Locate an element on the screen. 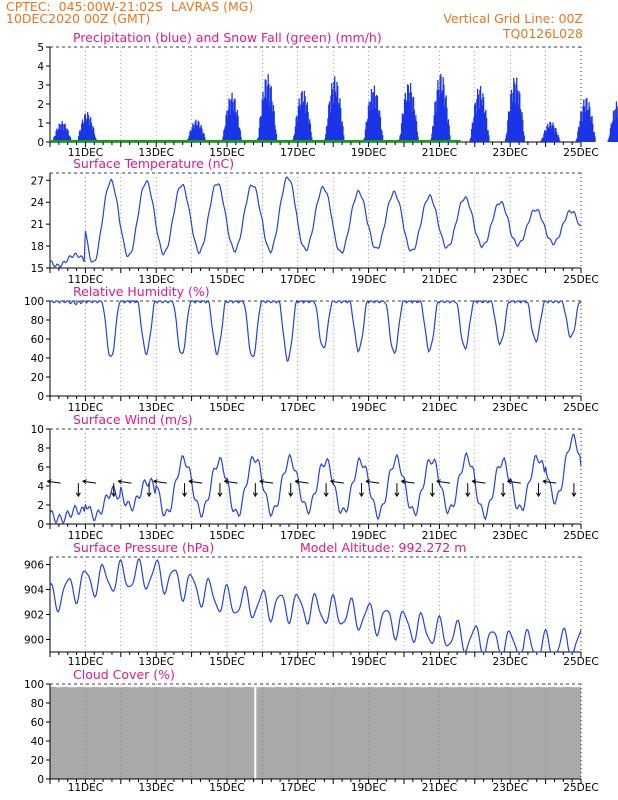  pressure-date-label: 11DEC is located at coordinates (85, 662).